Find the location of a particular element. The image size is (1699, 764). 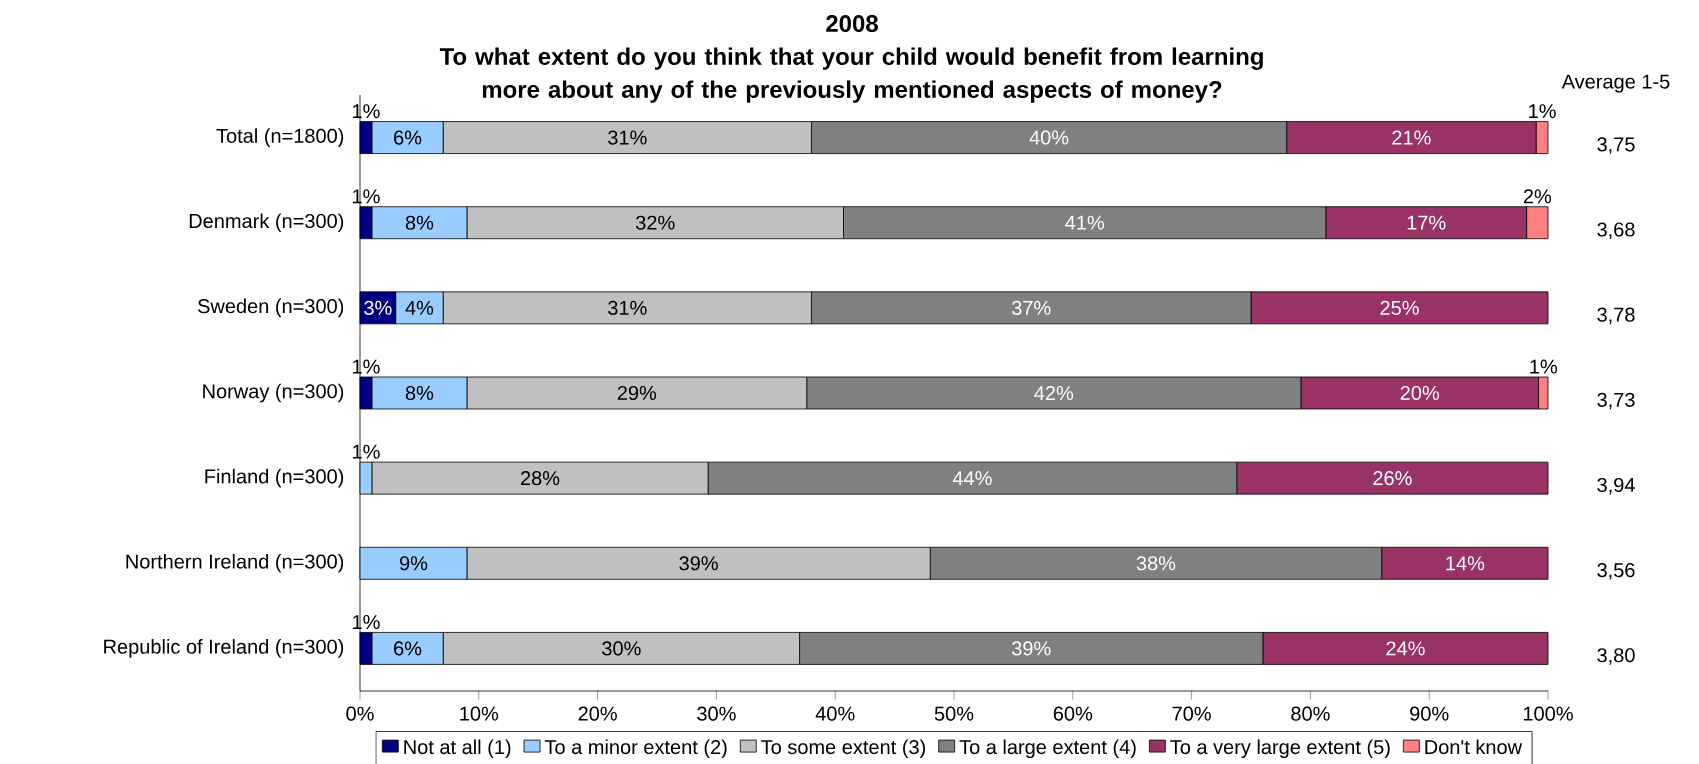

legend-label: To a minor extent (2) is located at coordinates (635, 749).